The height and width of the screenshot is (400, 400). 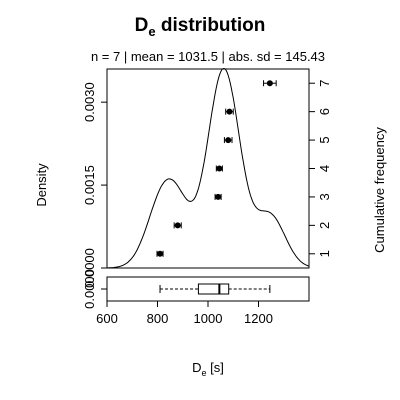 What do you see at coordinates (379, 190) in the screenshot?
I see `y-axis-right-label: Cumulative frequency` at bounding box center [379, 190].